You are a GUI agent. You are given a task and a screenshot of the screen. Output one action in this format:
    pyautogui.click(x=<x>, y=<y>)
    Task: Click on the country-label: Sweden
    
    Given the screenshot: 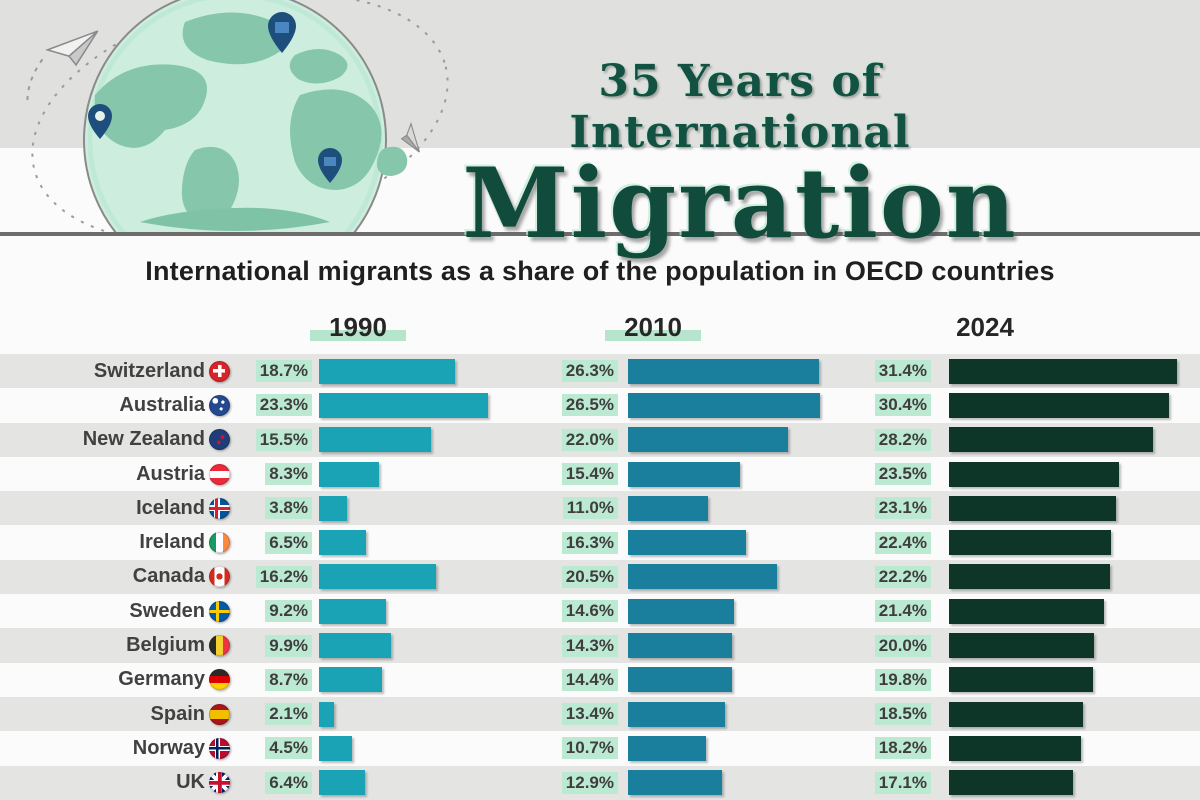 What is the action you would take?
    pyautogui.click(x=167, y=610)
    